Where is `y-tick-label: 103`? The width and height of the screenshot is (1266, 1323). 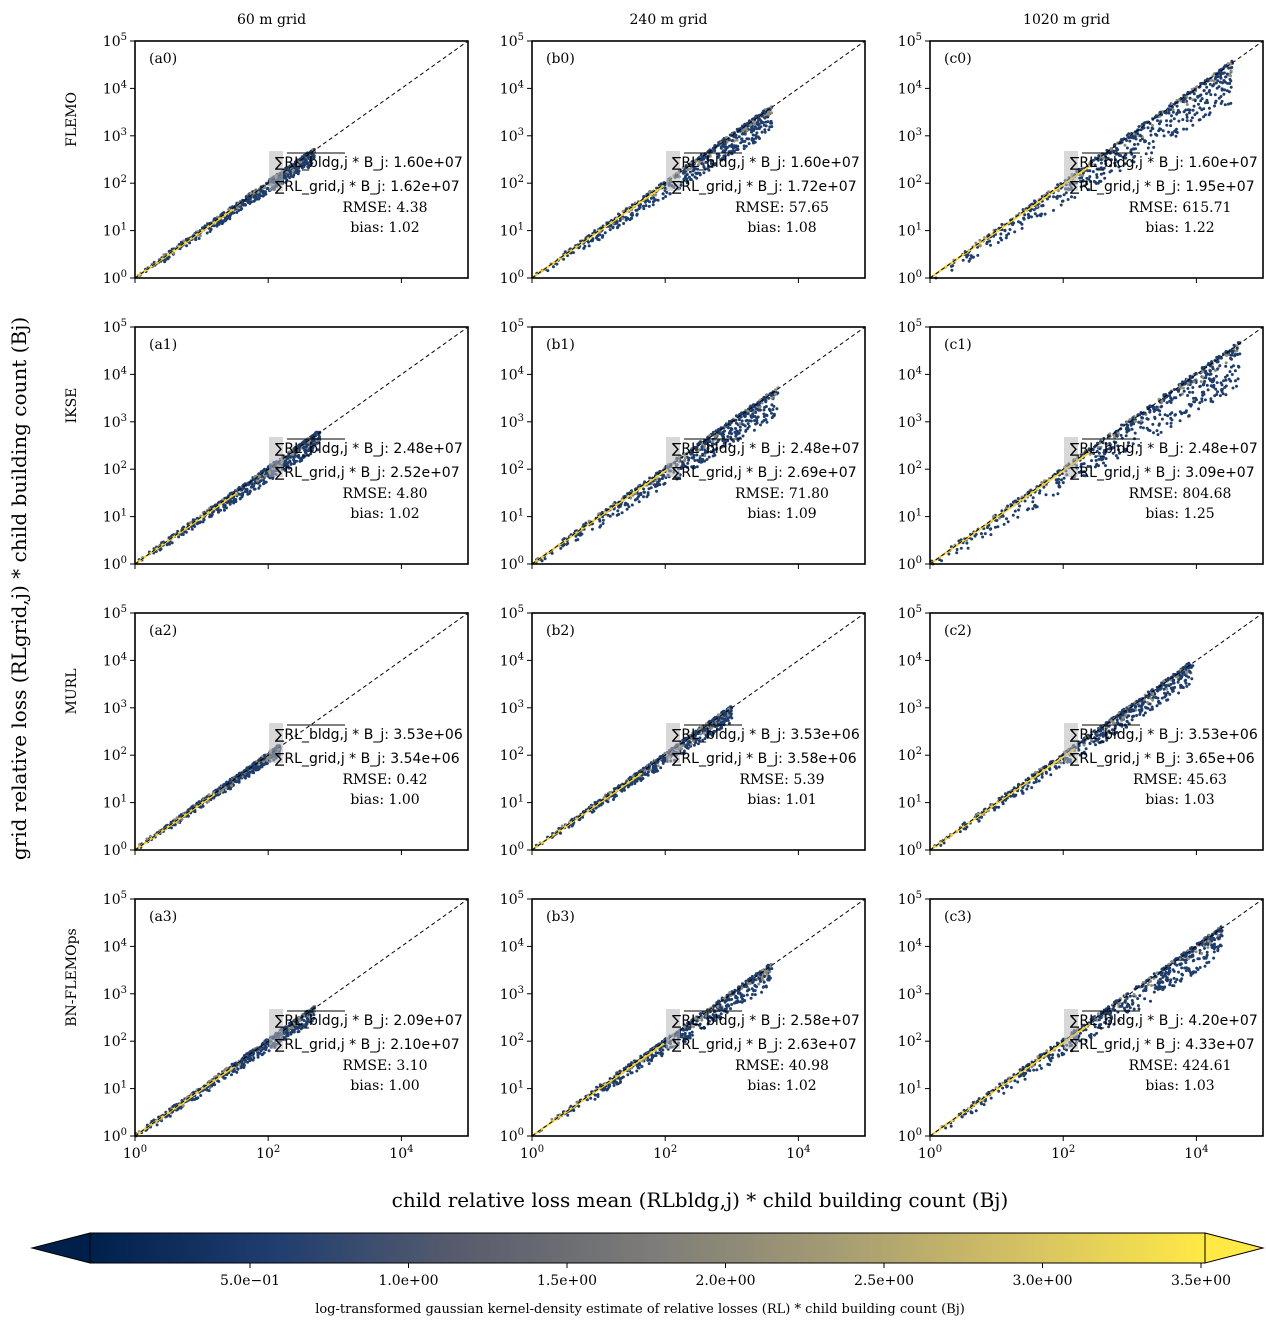
y-tick-label: 103 is located at coordinates (115, 422).